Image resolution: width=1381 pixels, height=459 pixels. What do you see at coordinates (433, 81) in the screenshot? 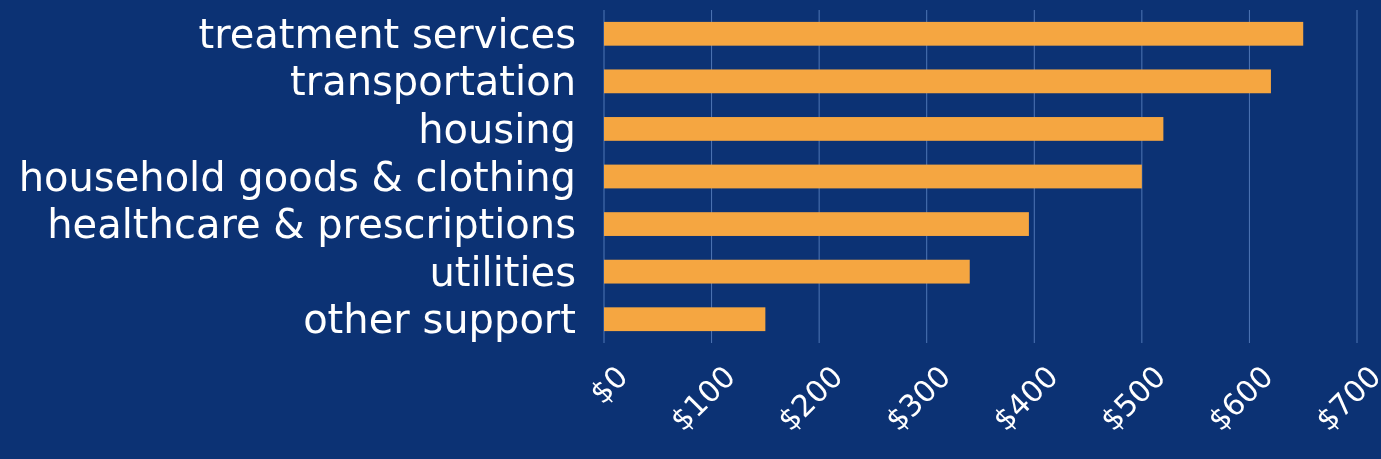
I see `y-tick-label: transportation` at bounding box center [433, 81].